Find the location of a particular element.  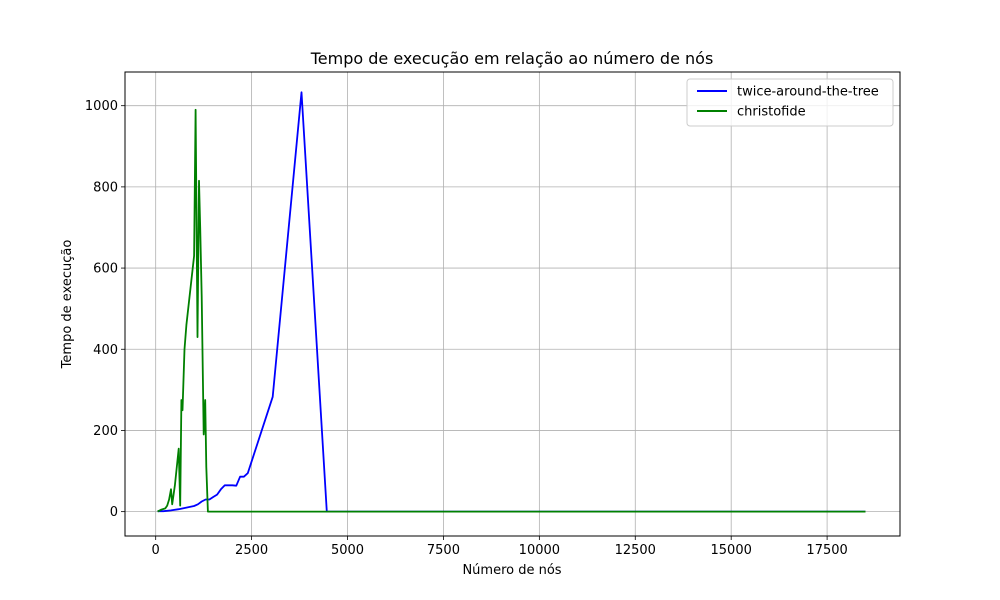

y-tick-label: 200 is located at coordinates (105, 431).